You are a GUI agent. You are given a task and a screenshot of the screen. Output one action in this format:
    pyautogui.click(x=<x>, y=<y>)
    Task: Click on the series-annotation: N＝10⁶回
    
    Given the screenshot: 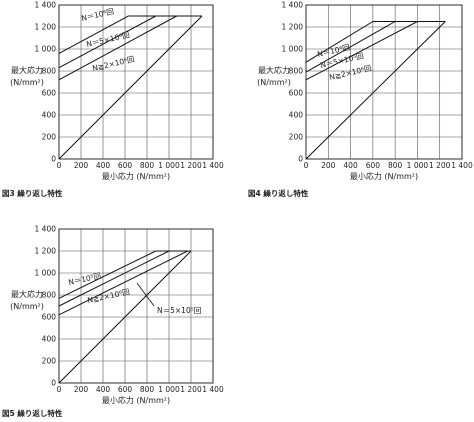 What is the action you would take?
    pyautogui.click(x=97, y=15)
    